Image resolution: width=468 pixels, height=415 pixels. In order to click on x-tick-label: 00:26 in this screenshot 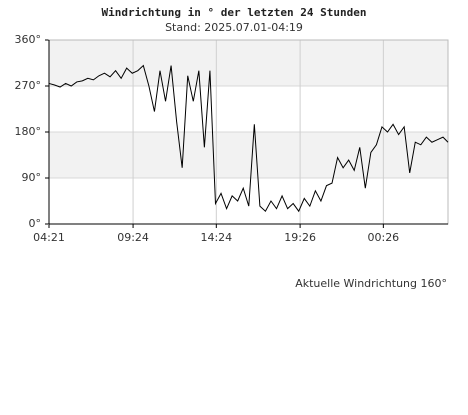, I will do `click(383, 237)`.